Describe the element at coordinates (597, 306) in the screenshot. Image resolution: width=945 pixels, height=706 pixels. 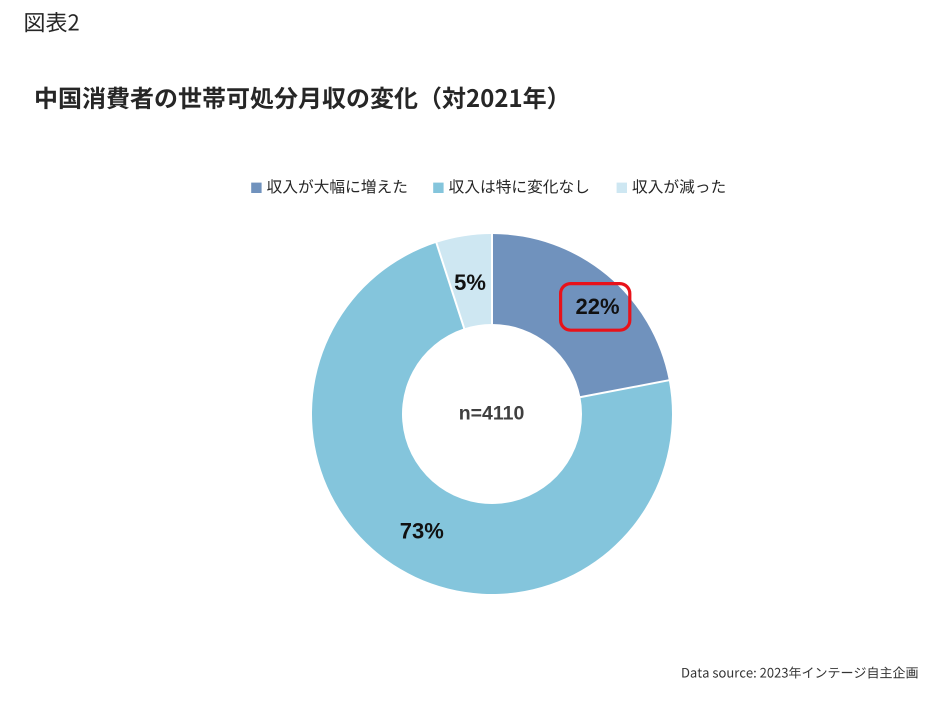
I see `svg-text: 22%` at that location.